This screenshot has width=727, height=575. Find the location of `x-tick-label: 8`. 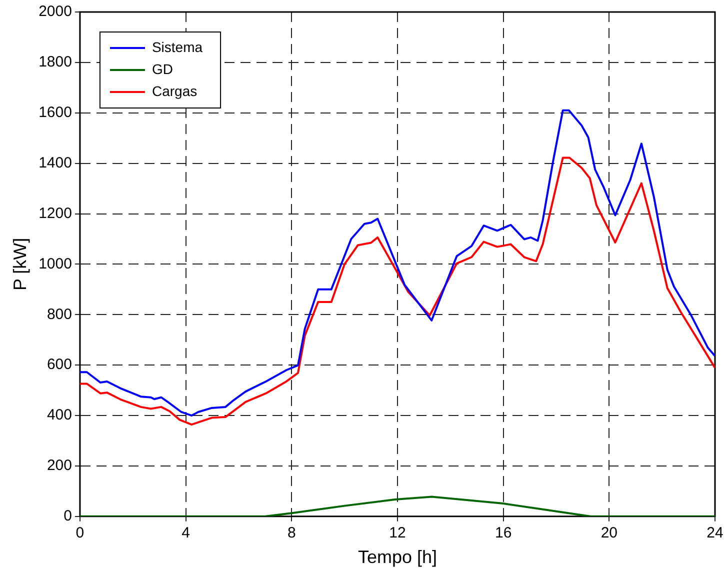

x-tick-label: 8 is located at coordinates (291, 533).